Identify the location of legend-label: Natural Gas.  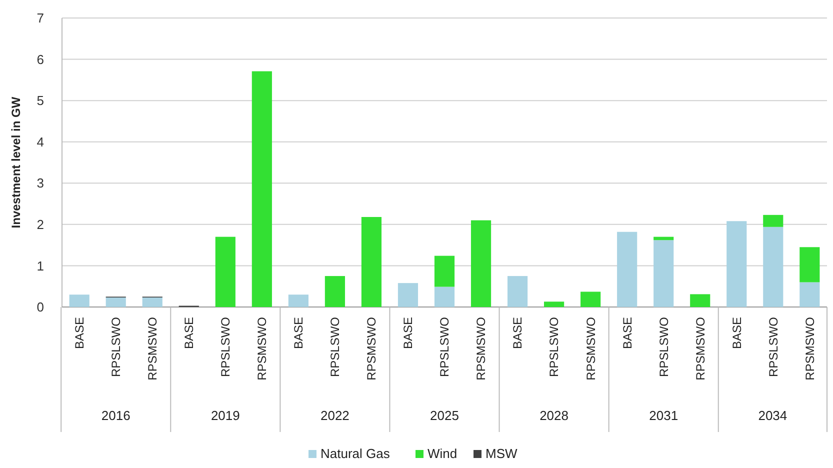
(355, 453).